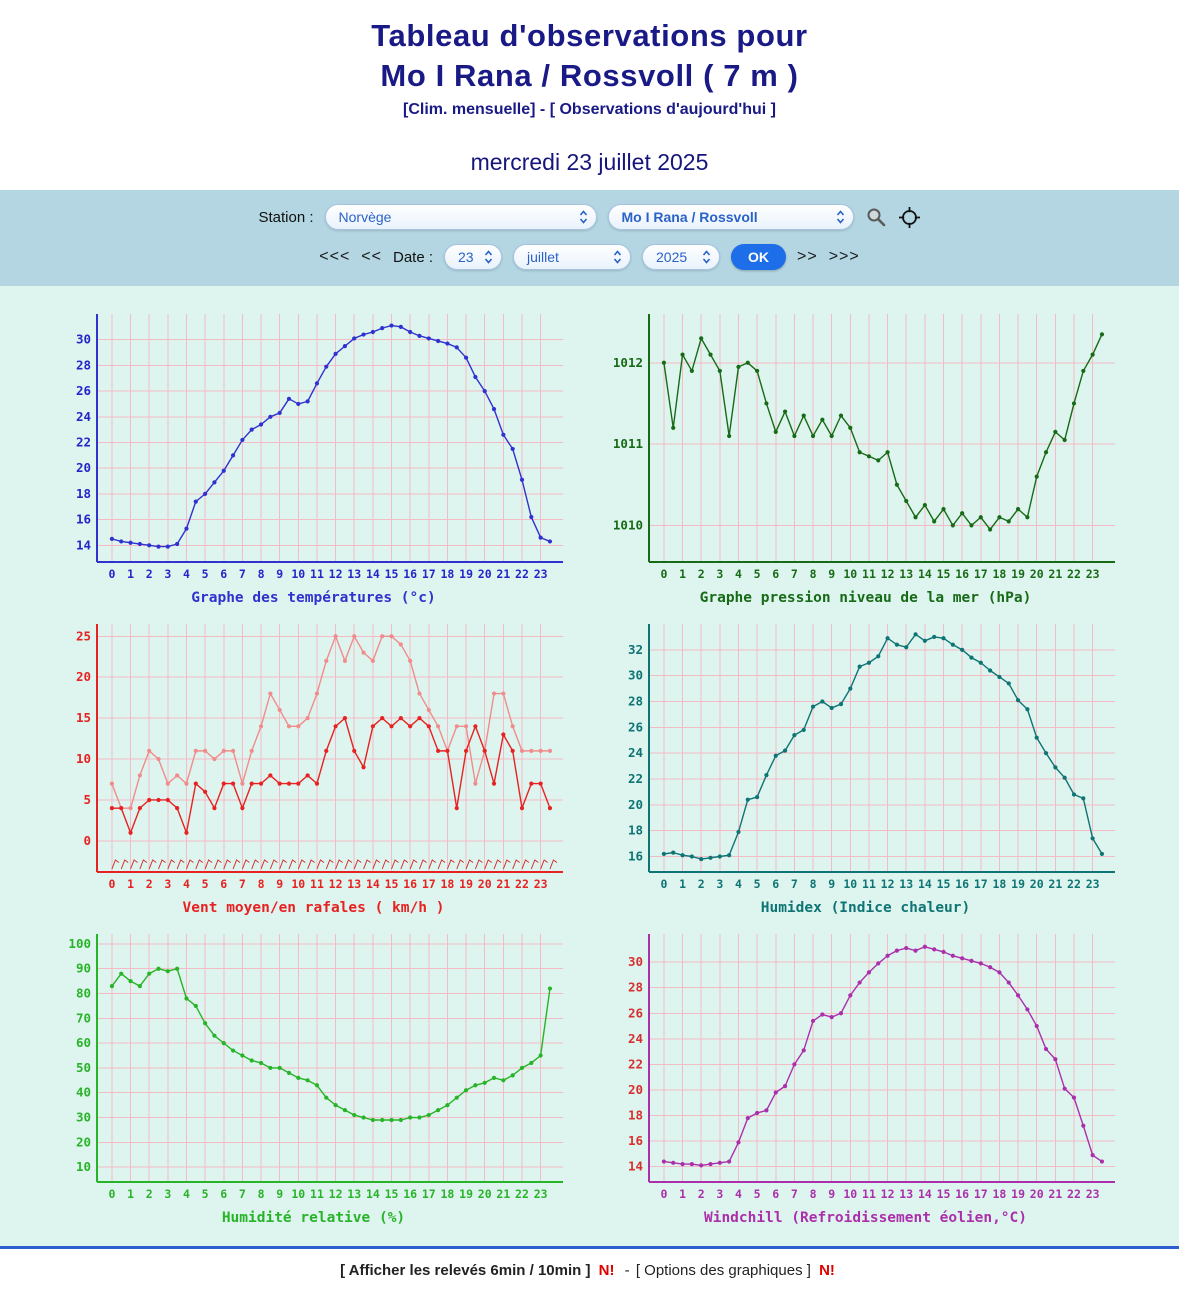 Image resolution: width=1179 pixels, height=1308 pixels. Describe the element at coordinates (469, 109) in the screenshot. I see `link-clim-mensuelle: [Clim. mensuelle]` at that location.